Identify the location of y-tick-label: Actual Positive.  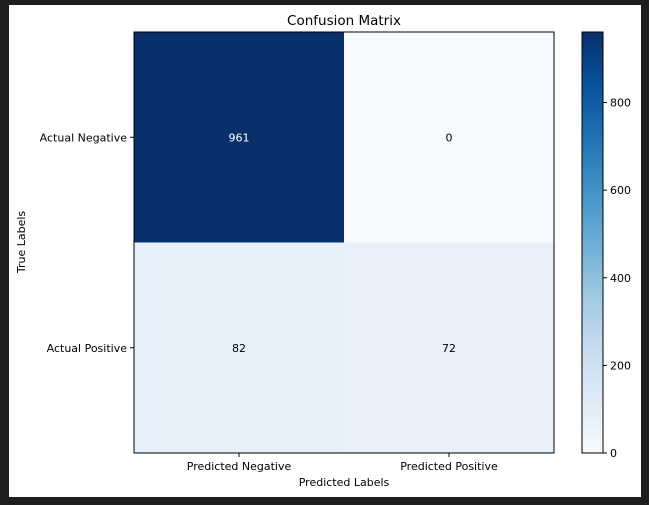
(87, 348).